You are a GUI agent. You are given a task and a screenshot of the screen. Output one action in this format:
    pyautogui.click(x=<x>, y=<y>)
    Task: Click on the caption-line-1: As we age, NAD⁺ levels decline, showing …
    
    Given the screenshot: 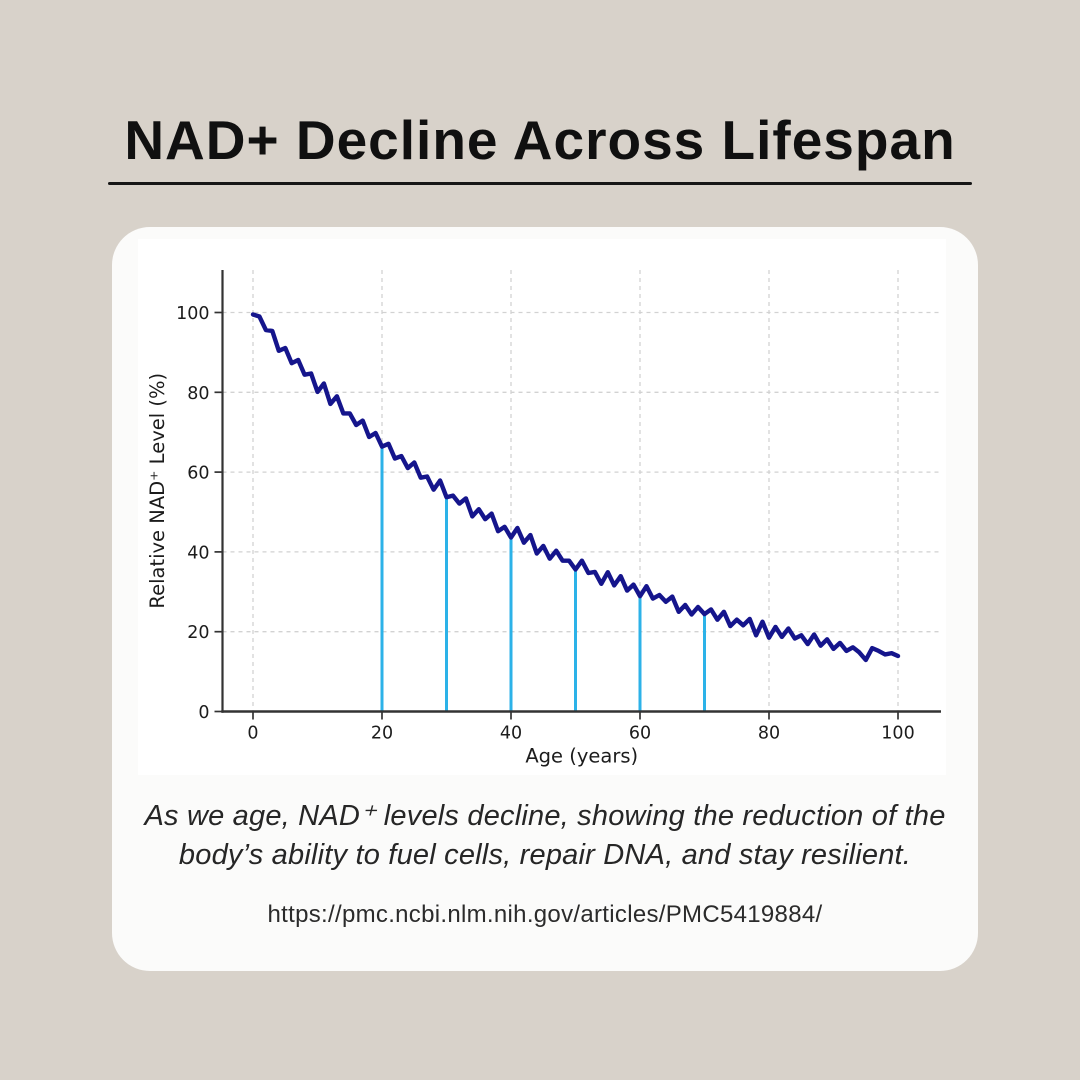 What is the action you would take?
    pyautogui.click(x=545, y=816)
    